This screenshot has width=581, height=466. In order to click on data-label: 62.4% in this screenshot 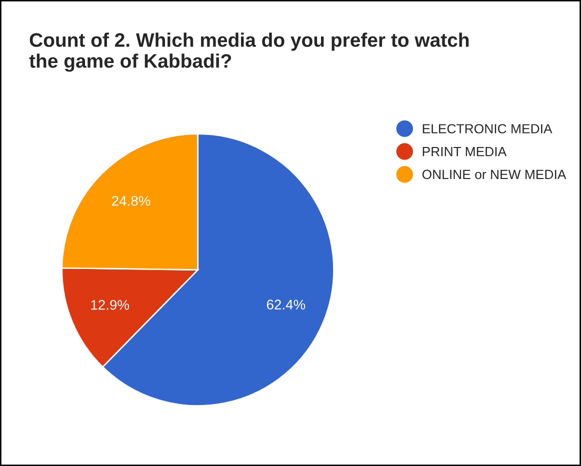, I will do `click(286, 305)`.